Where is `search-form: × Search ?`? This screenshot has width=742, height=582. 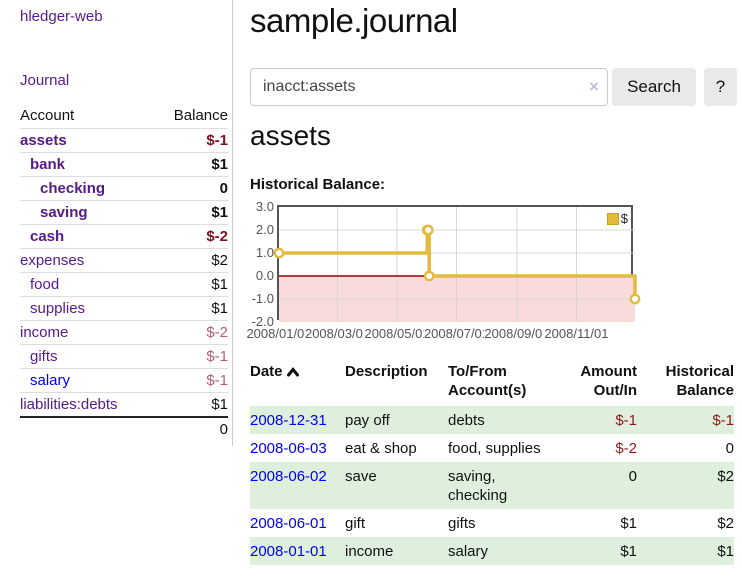
search-form: × Search ? is located at coordinates (493, 87).